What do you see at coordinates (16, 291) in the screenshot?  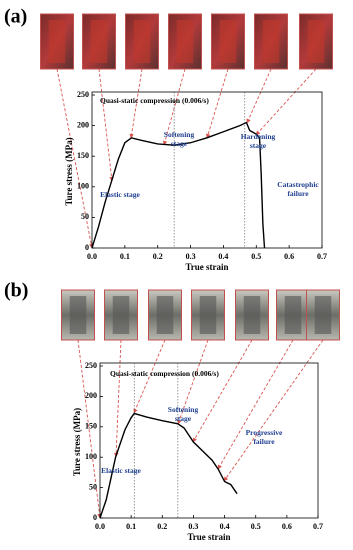 I see `panel-label: (b)` at bounding box center [16, 291].